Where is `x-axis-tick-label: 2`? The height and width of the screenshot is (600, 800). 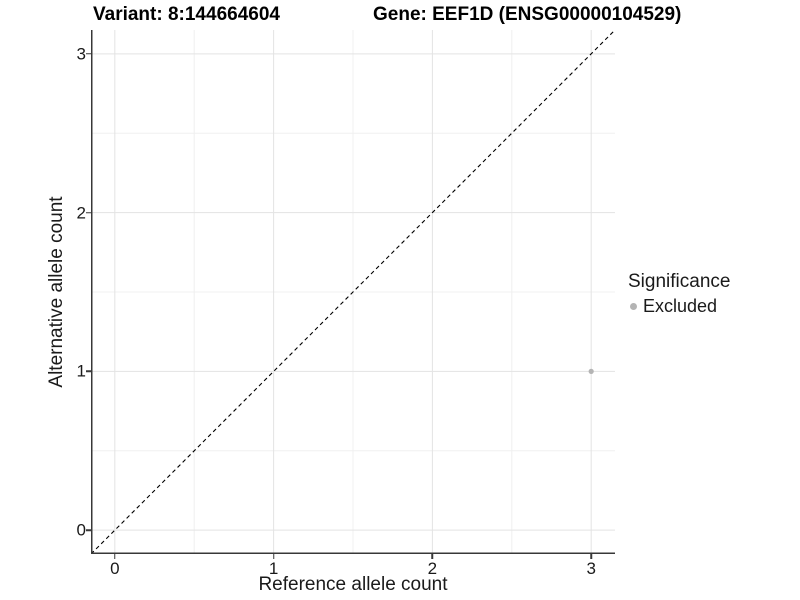
x-axis-tick-label: 2 is located at coordinates (432, 568).